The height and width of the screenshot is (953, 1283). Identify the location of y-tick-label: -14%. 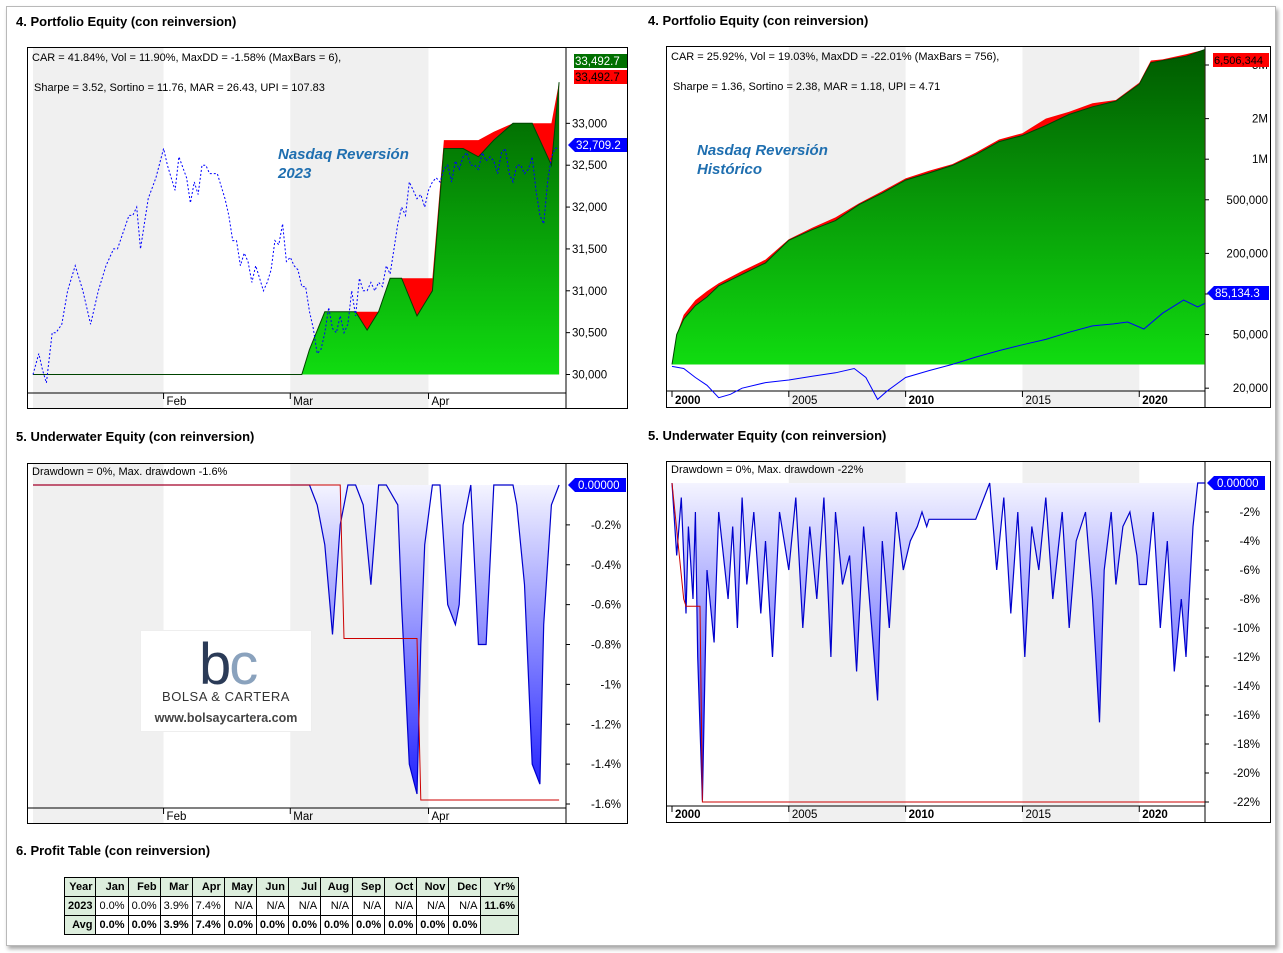
(1246, 687).